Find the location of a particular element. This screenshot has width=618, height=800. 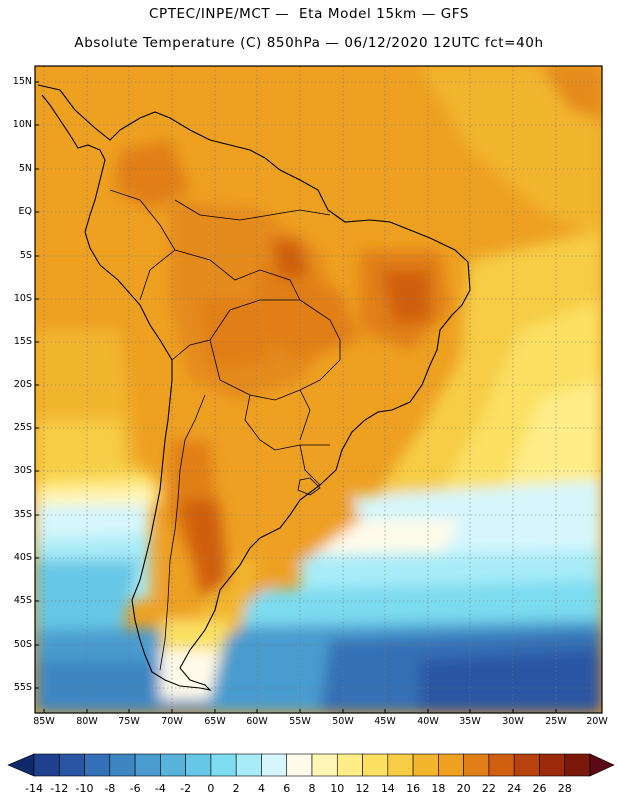

lat-label: 5S is located at coordinates (25, 255).